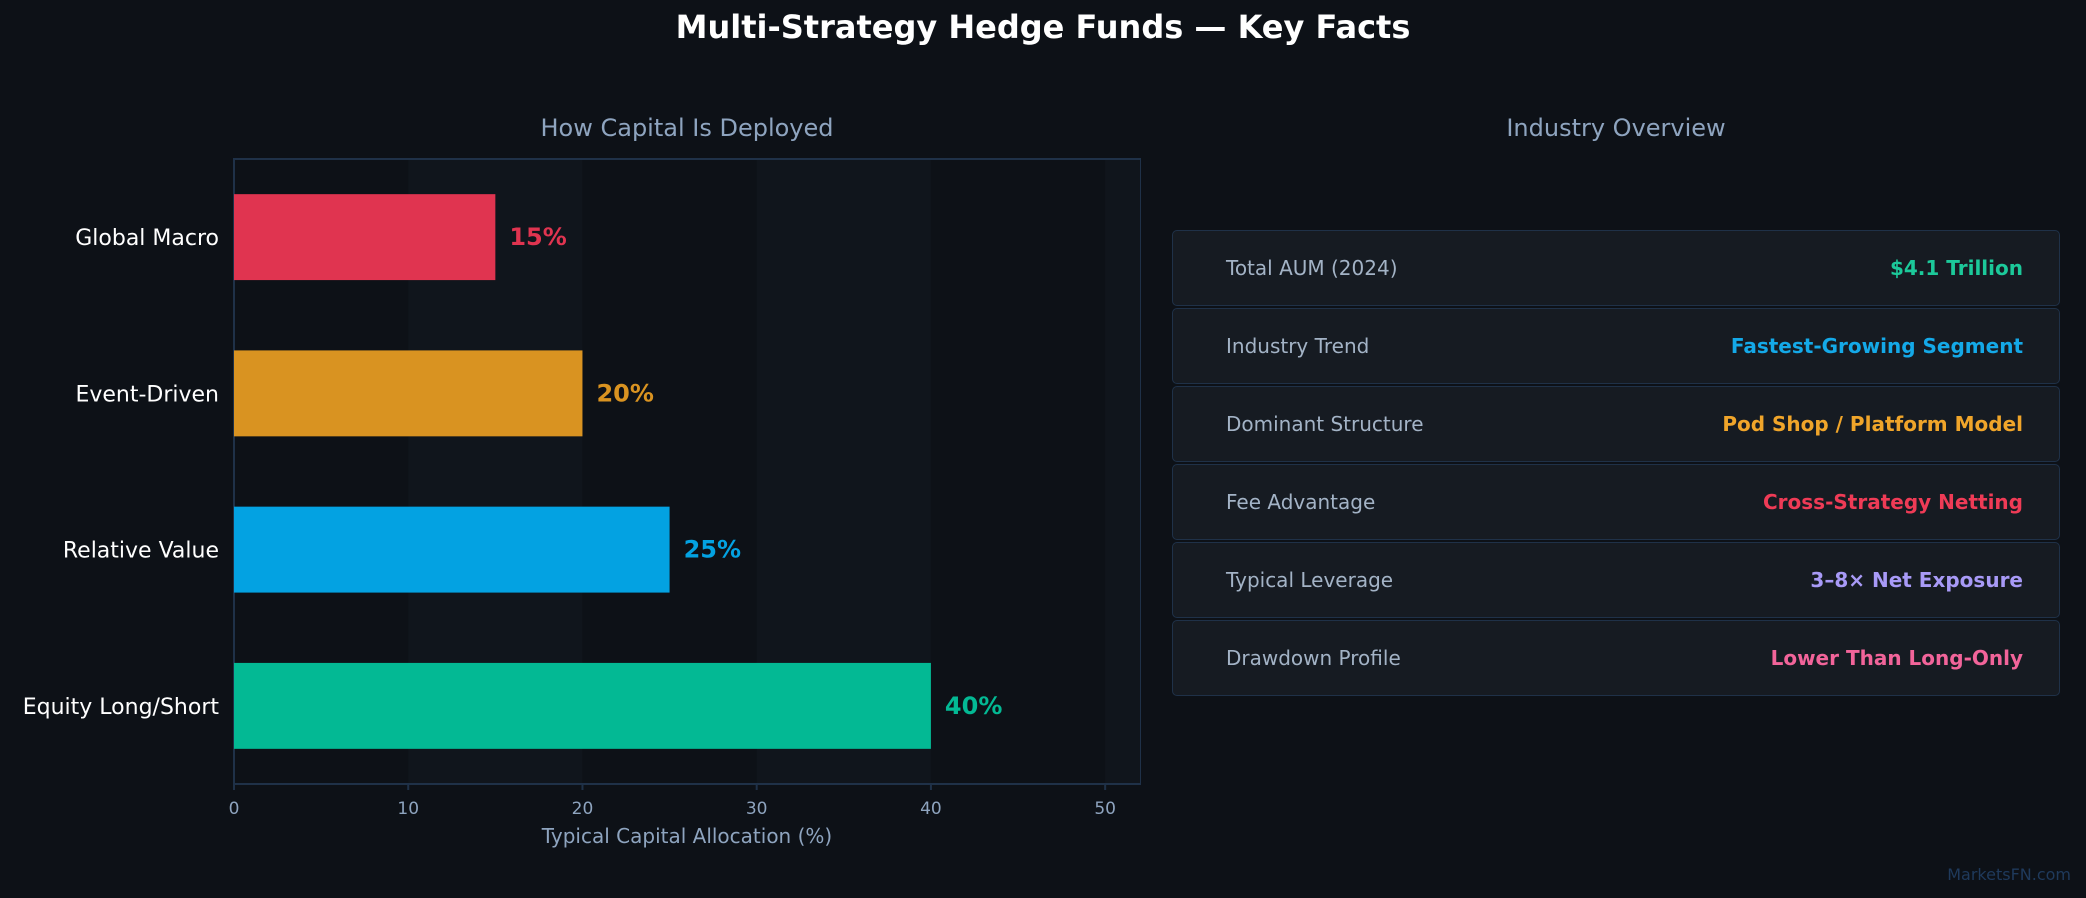 This screenshot has height=898, width=2086. Describe the element at coordinates (582, 705) in the screenshot. I see `bar-equity-long-short` at that location.